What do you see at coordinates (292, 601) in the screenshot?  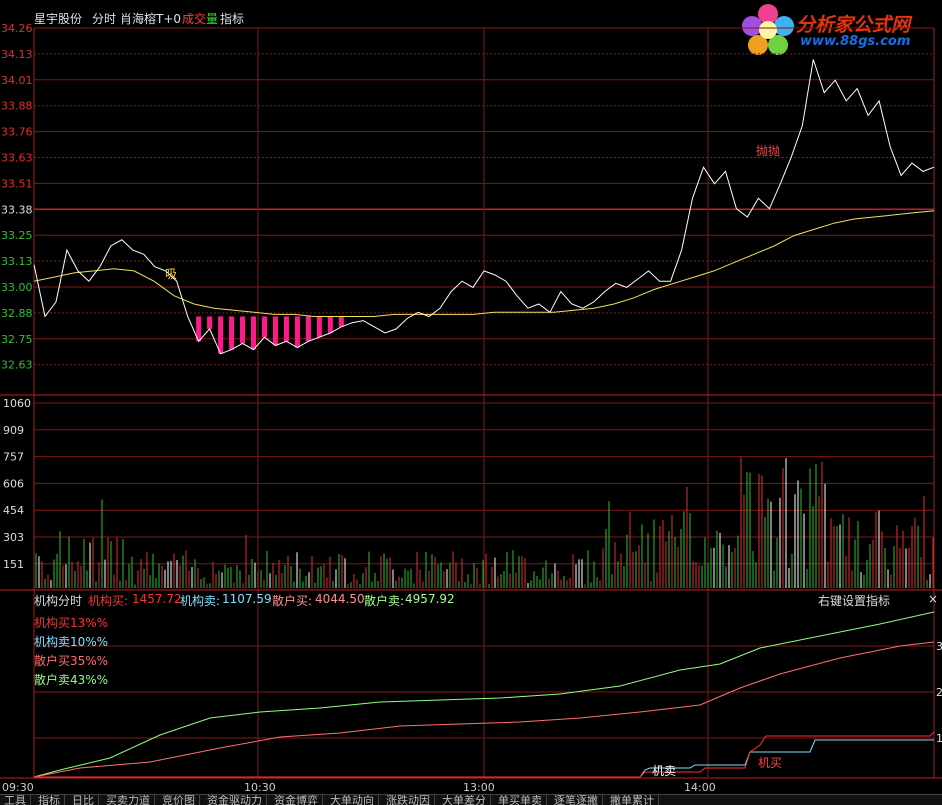 I see `retail-buy-label: 散户买:` at bounding box center [292, 601].